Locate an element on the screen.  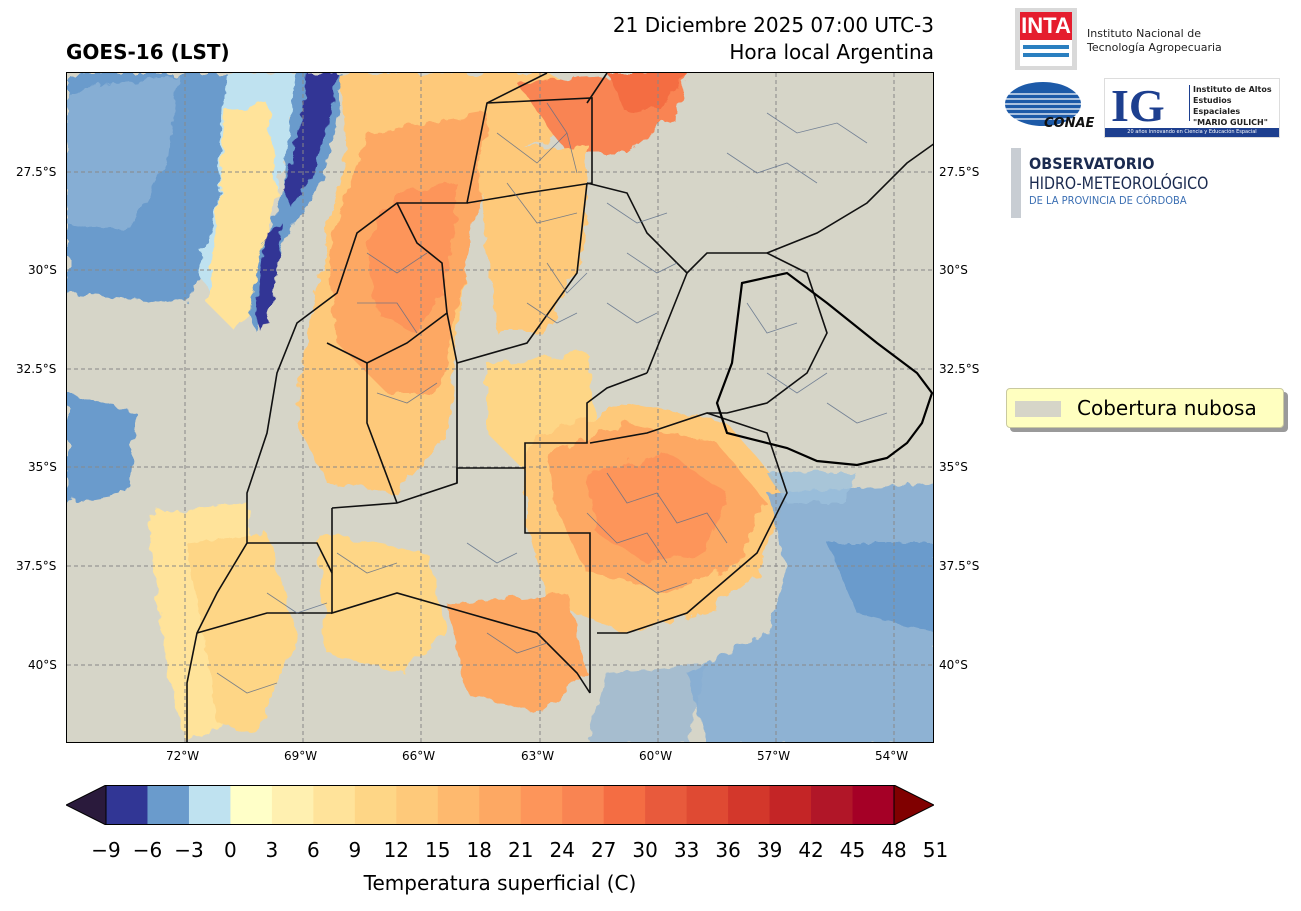
cloud-cover-swatch is located at coordinates (1038, 409).